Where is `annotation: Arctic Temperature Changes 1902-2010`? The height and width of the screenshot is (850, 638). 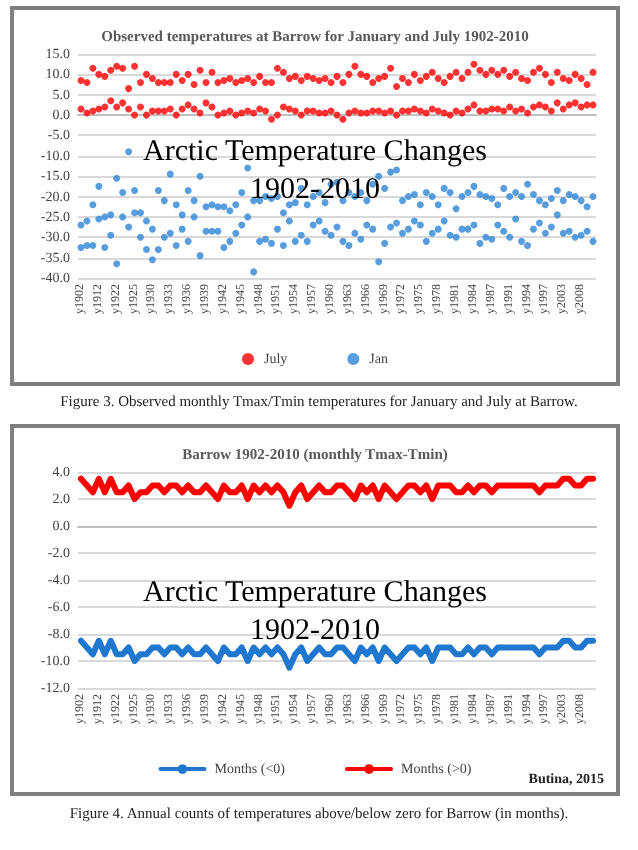
annotation: Arctic Temperature Changes 1902-2010 is located at coordinates (315, 611).